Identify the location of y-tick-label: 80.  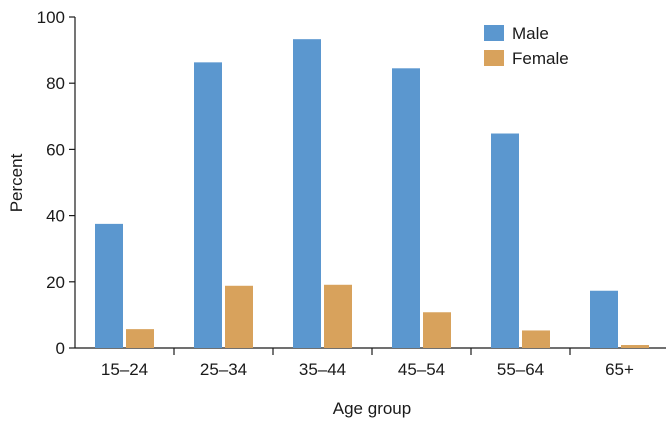
(55, 83).